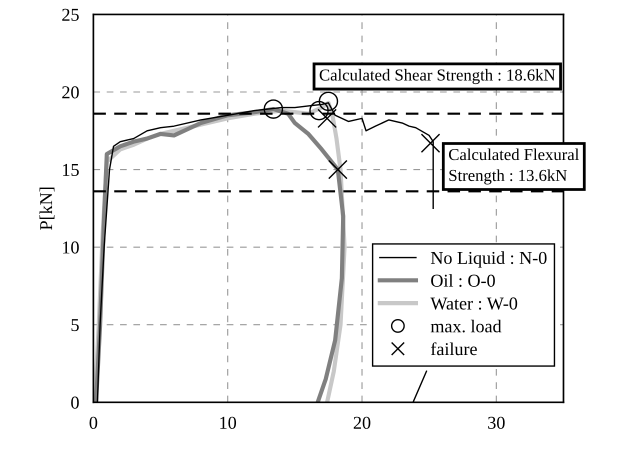 The height and width of the screenshot is (451, 631). Describe the element at coordinates (362, 422) in the screenshot. I see `x-tick-label: 20` at that location.